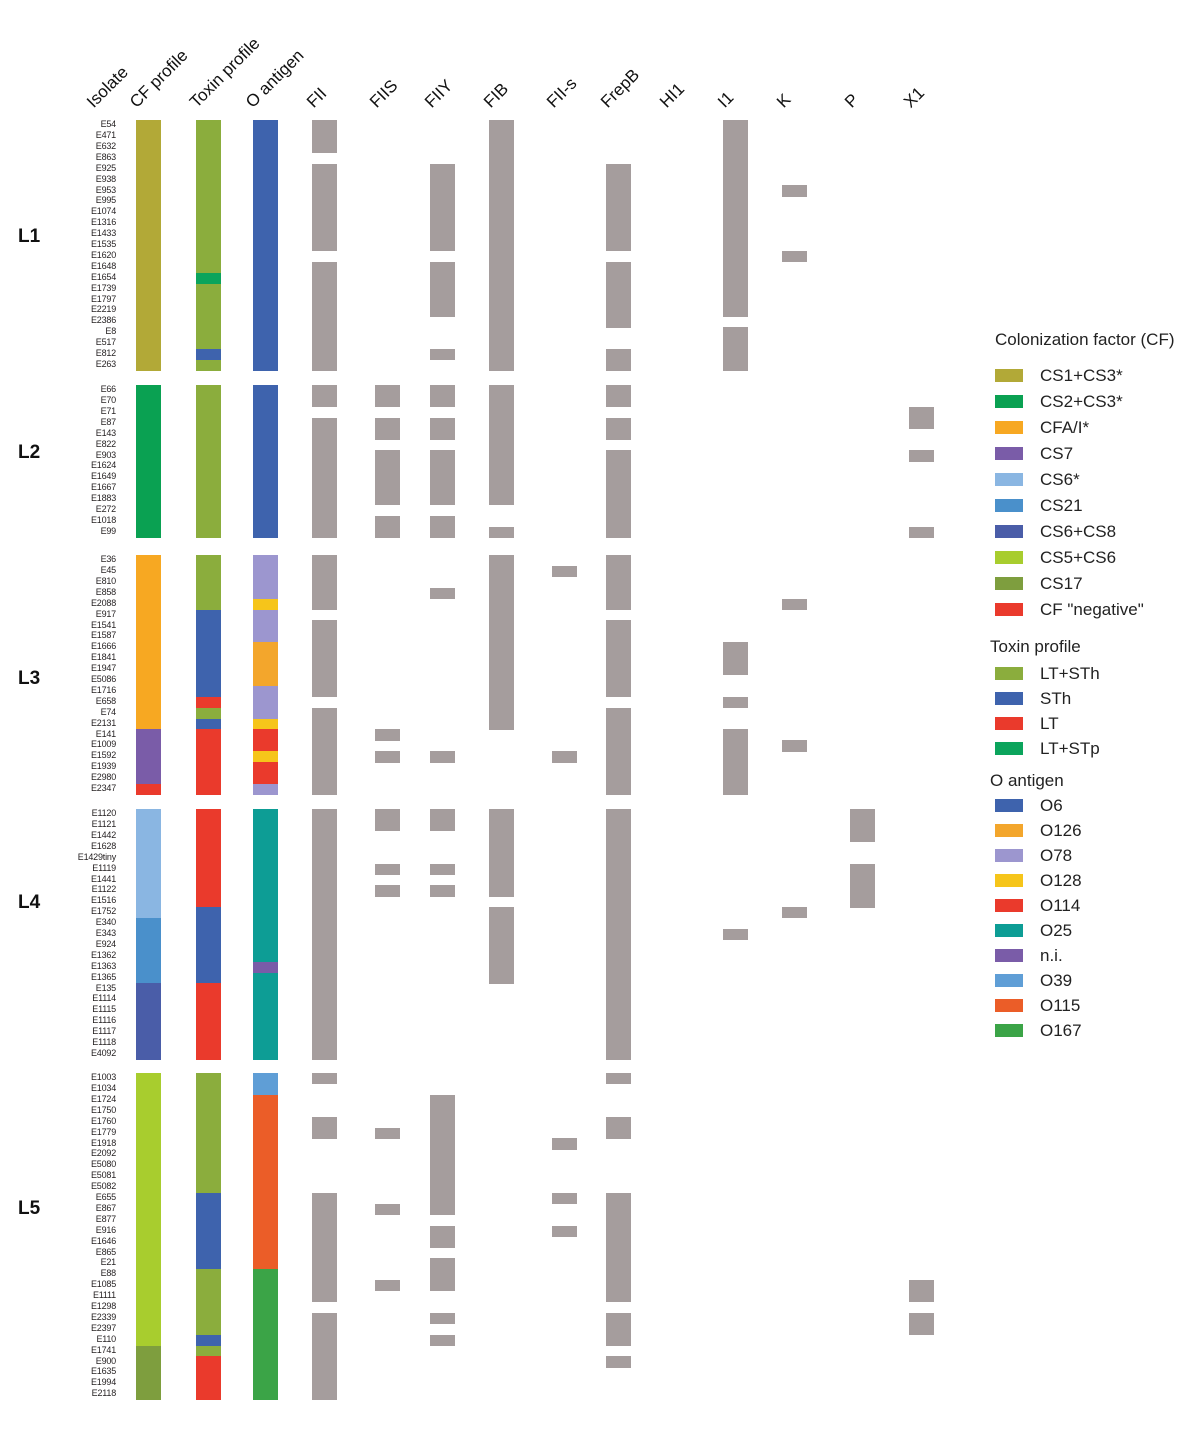 This screenshot has height=1435, width=1200. What do you see at coordinates (438, 93) in the screenshot?
I see `column-header-fiiy: FIIY` at bounding box center [438, 93].